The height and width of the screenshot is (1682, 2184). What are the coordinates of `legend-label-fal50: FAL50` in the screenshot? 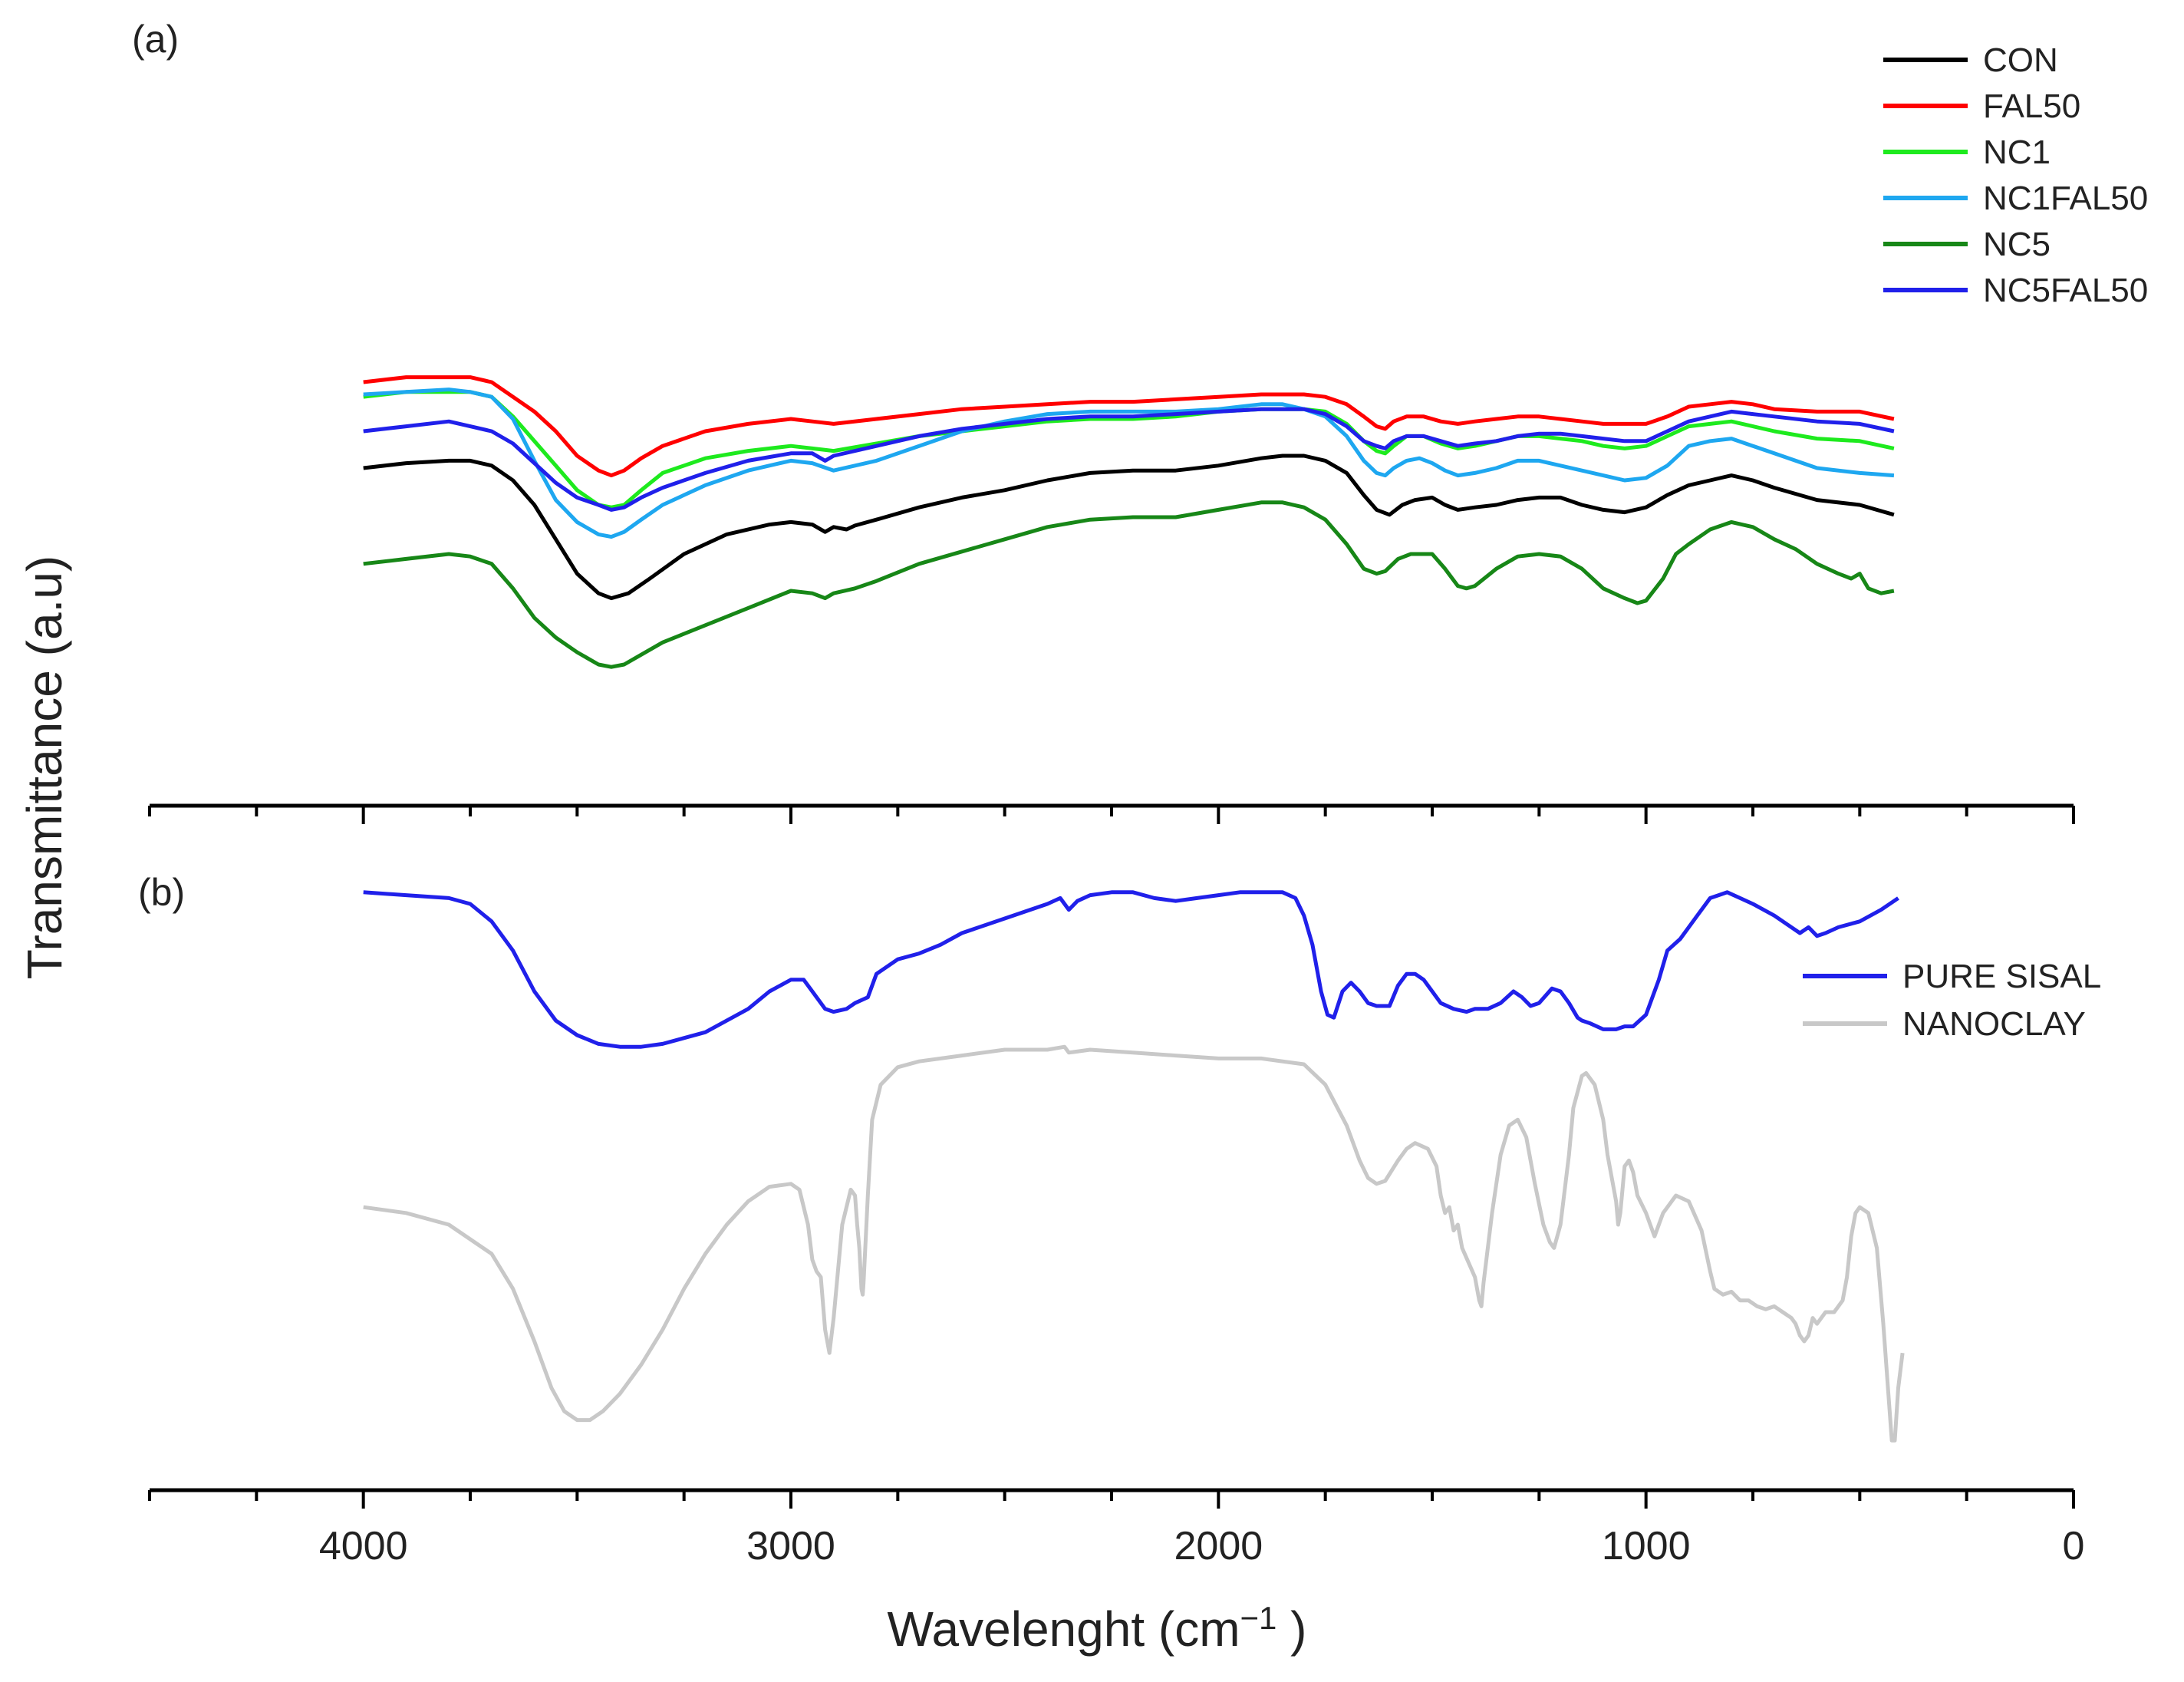 It's located at (2031, 106).